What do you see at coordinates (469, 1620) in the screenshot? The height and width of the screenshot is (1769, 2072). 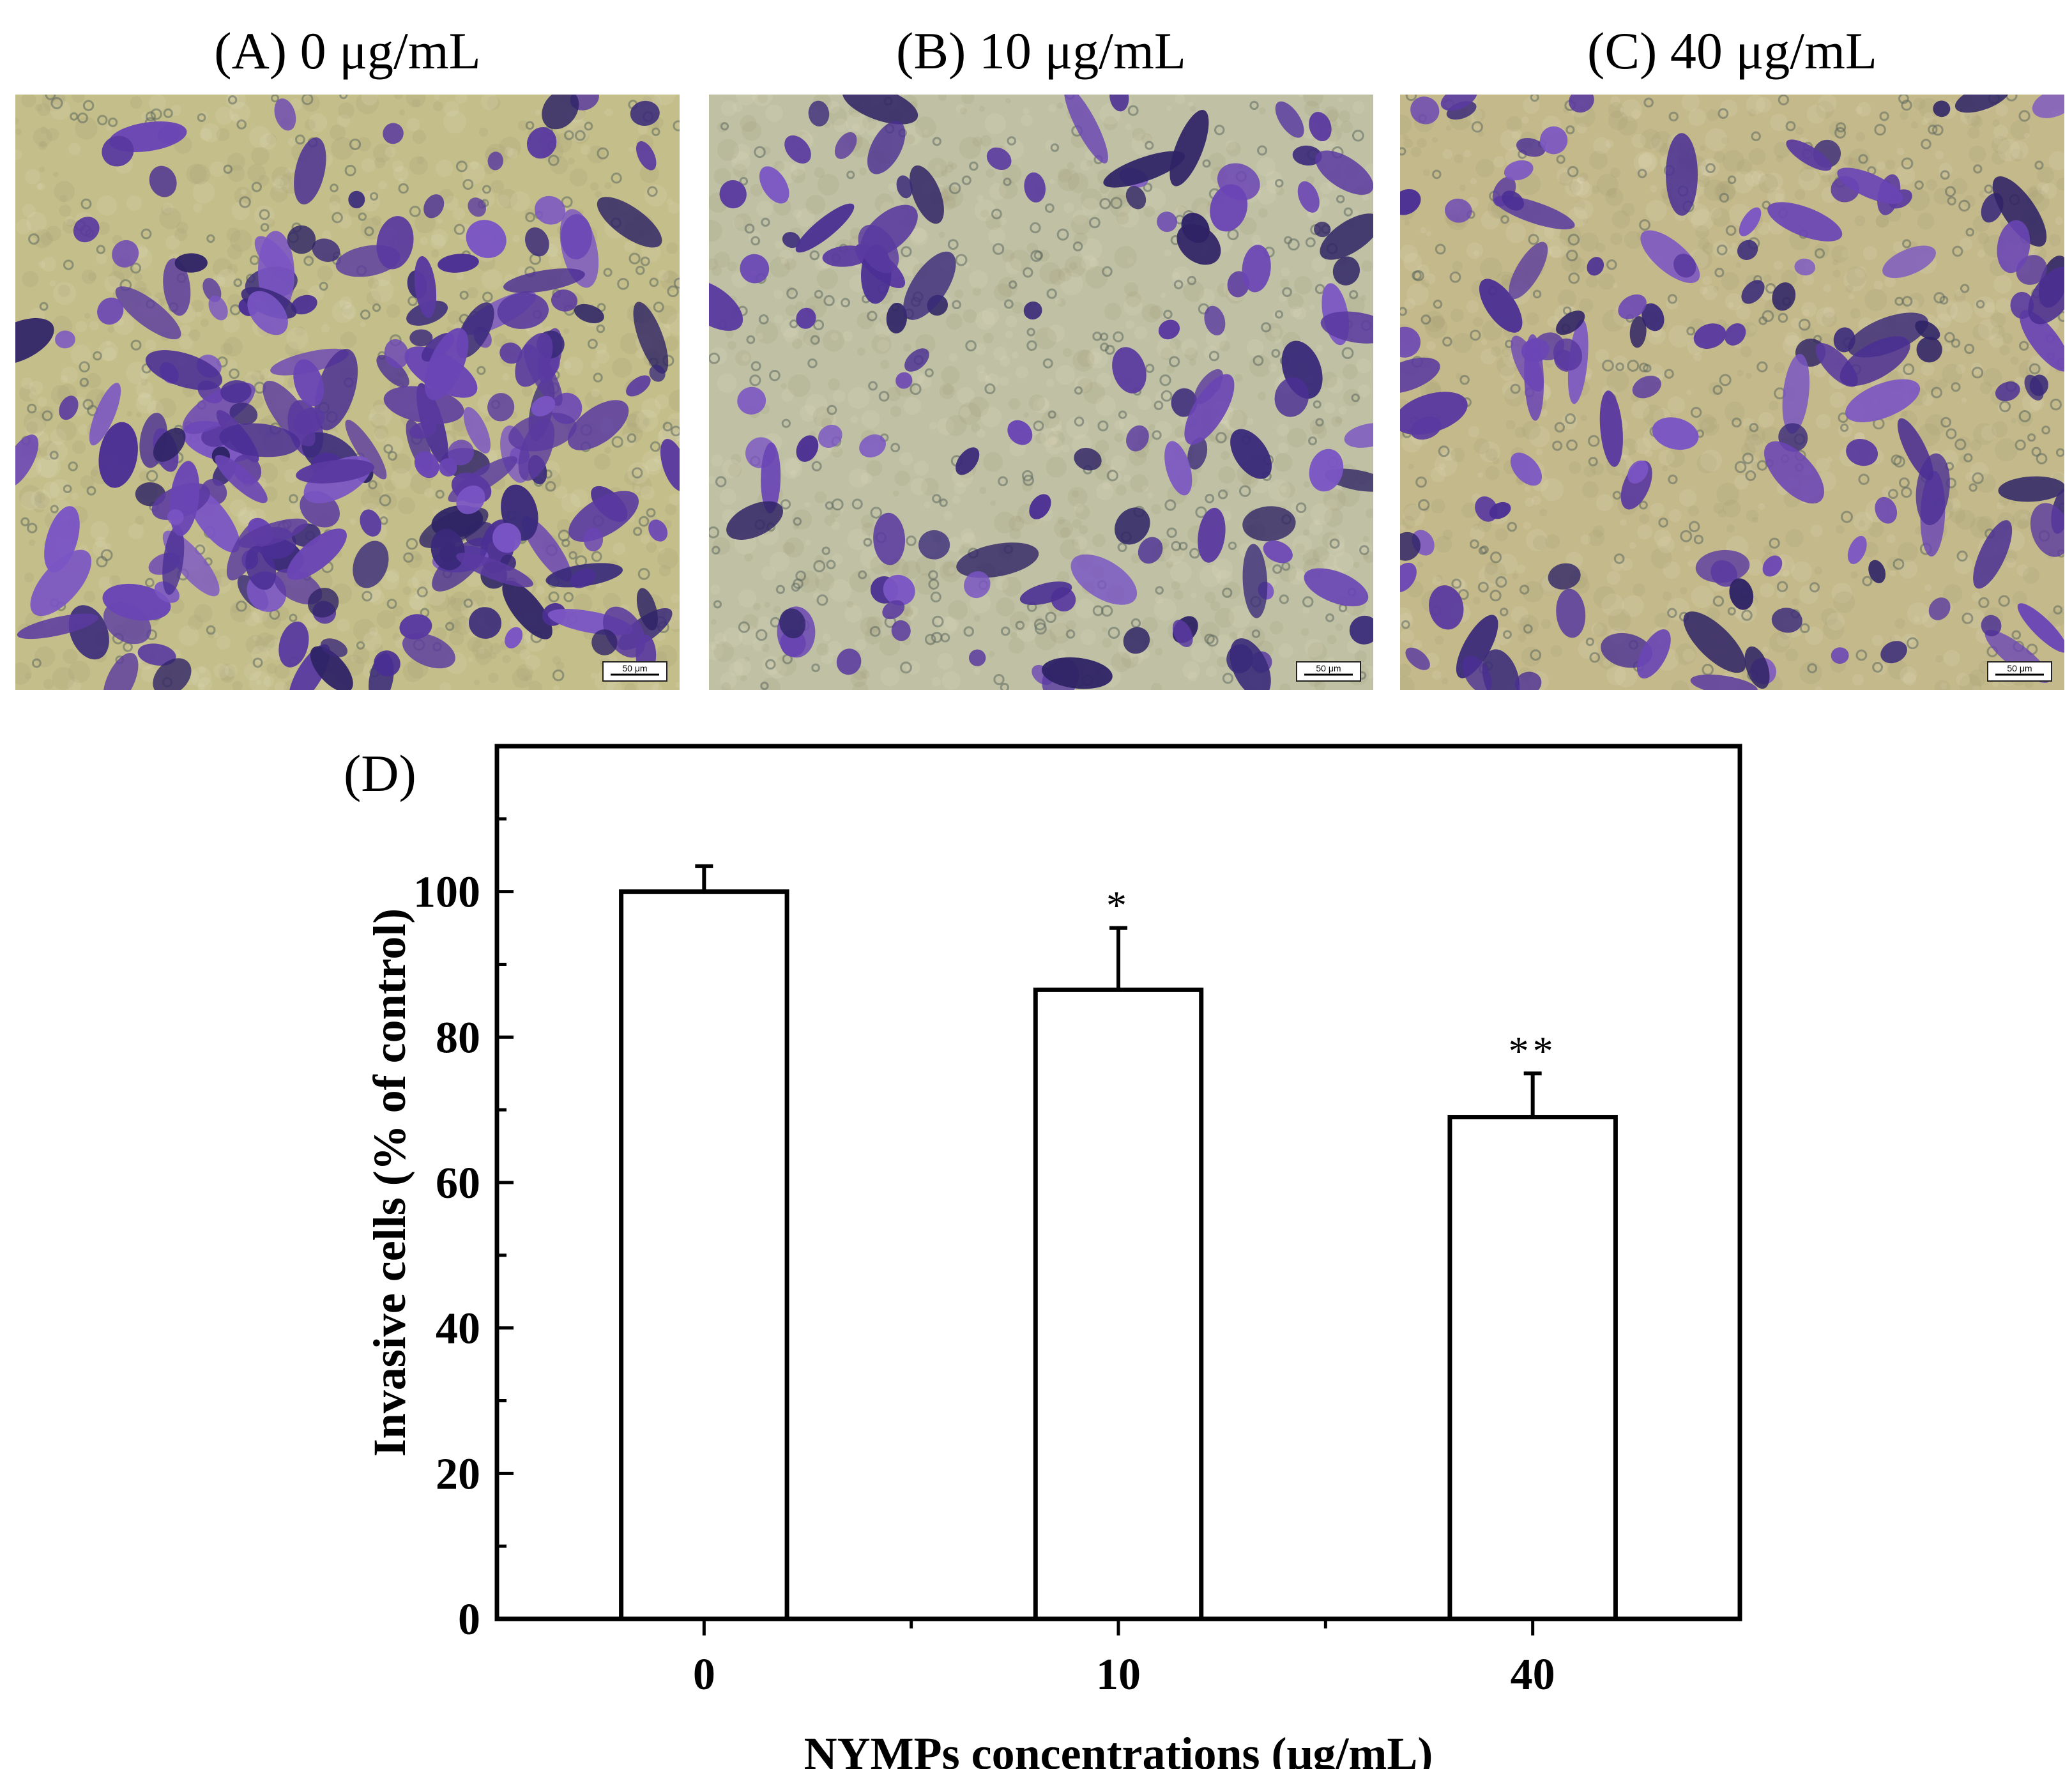 I see `y-tick-label: 0` at bounding box center [469, 1620].